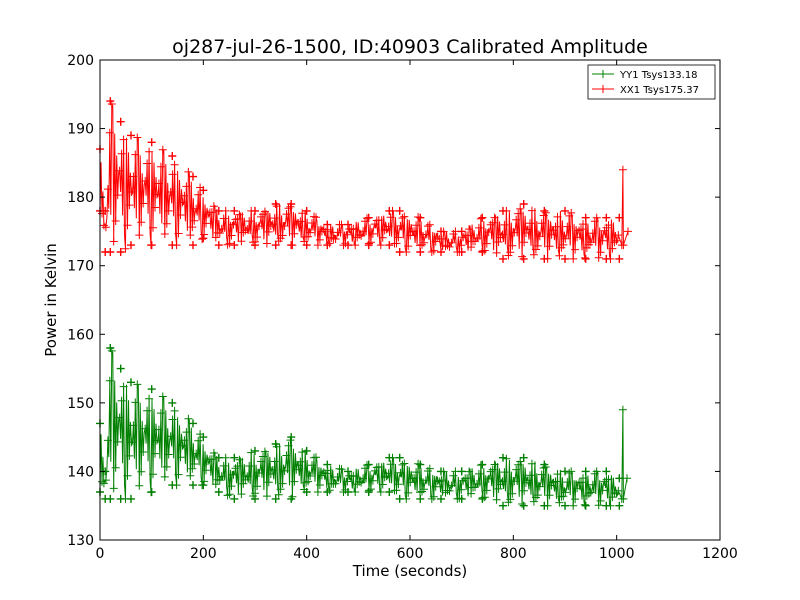  What do you see at coordinates (410, 571) in the screenshot?
I see `x-axis-label: Time (seconds)` at bounding box center [410, 571].